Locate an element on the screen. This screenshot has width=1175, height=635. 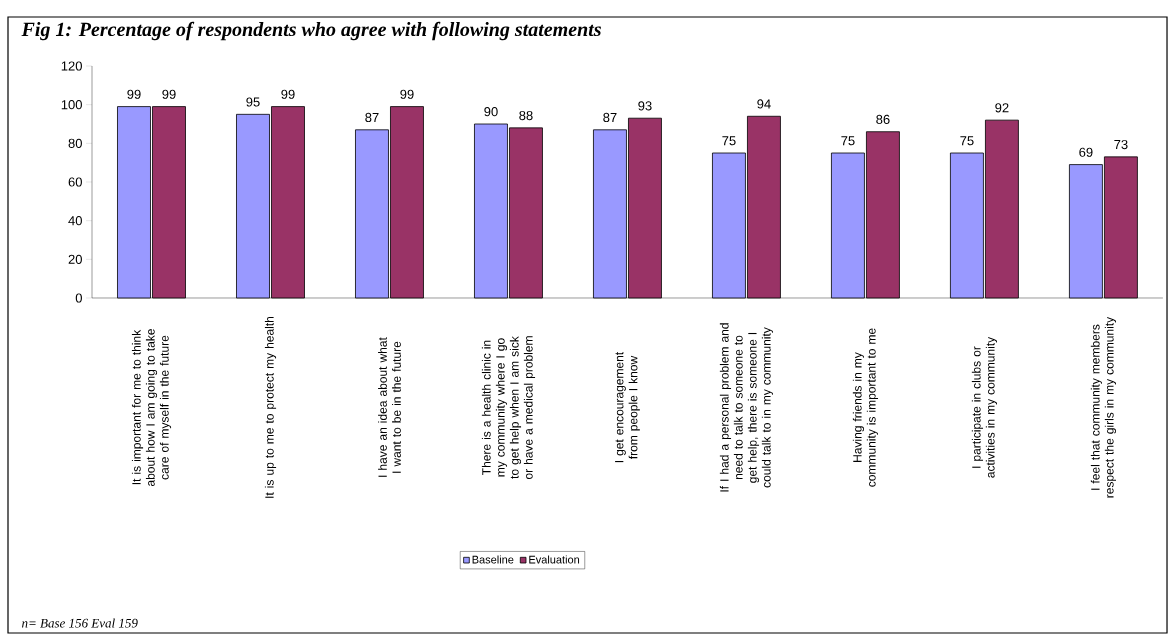
chart-title: Fig 1: Percentage of respondents who agree with following statements is located at coordinates (311, 31).